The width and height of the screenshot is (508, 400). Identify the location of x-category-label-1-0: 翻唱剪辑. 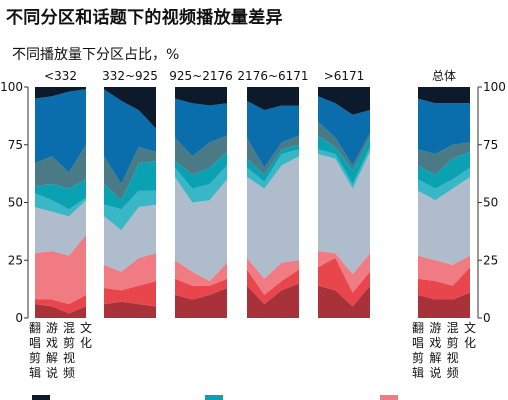
(418, 350).